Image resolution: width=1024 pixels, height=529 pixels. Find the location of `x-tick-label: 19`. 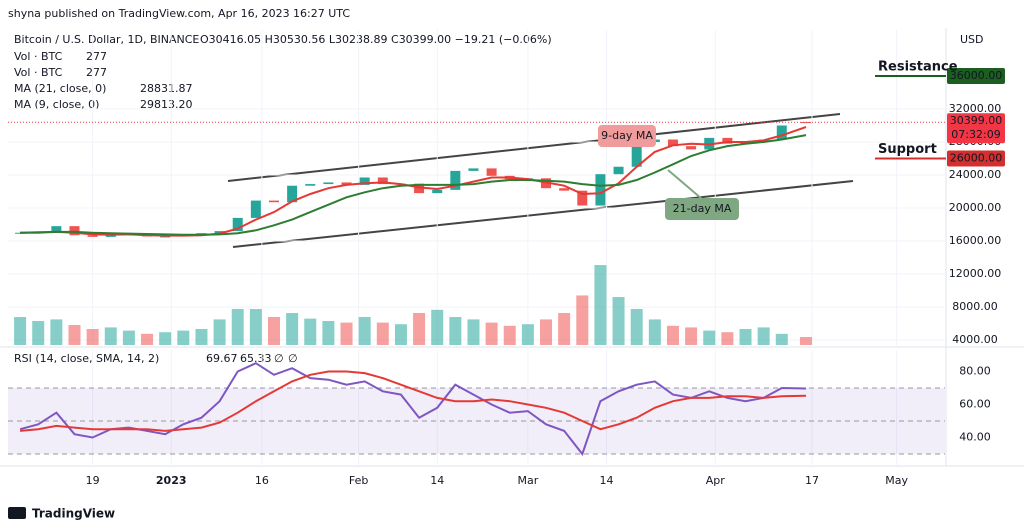

x-tick-label: 19 is located at coordinates (93, 480).